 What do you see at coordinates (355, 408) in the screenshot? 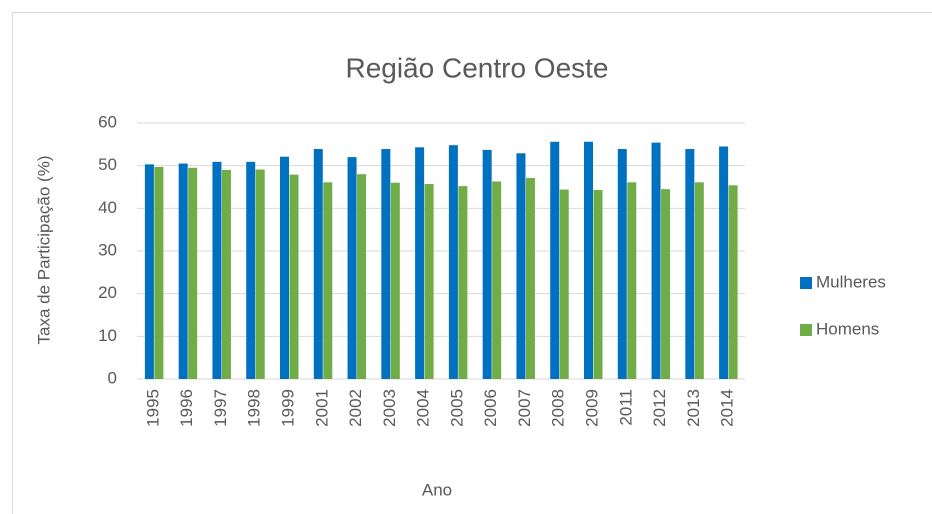
I see `x-tick-label: 2002` at bounding box center [355, 408].